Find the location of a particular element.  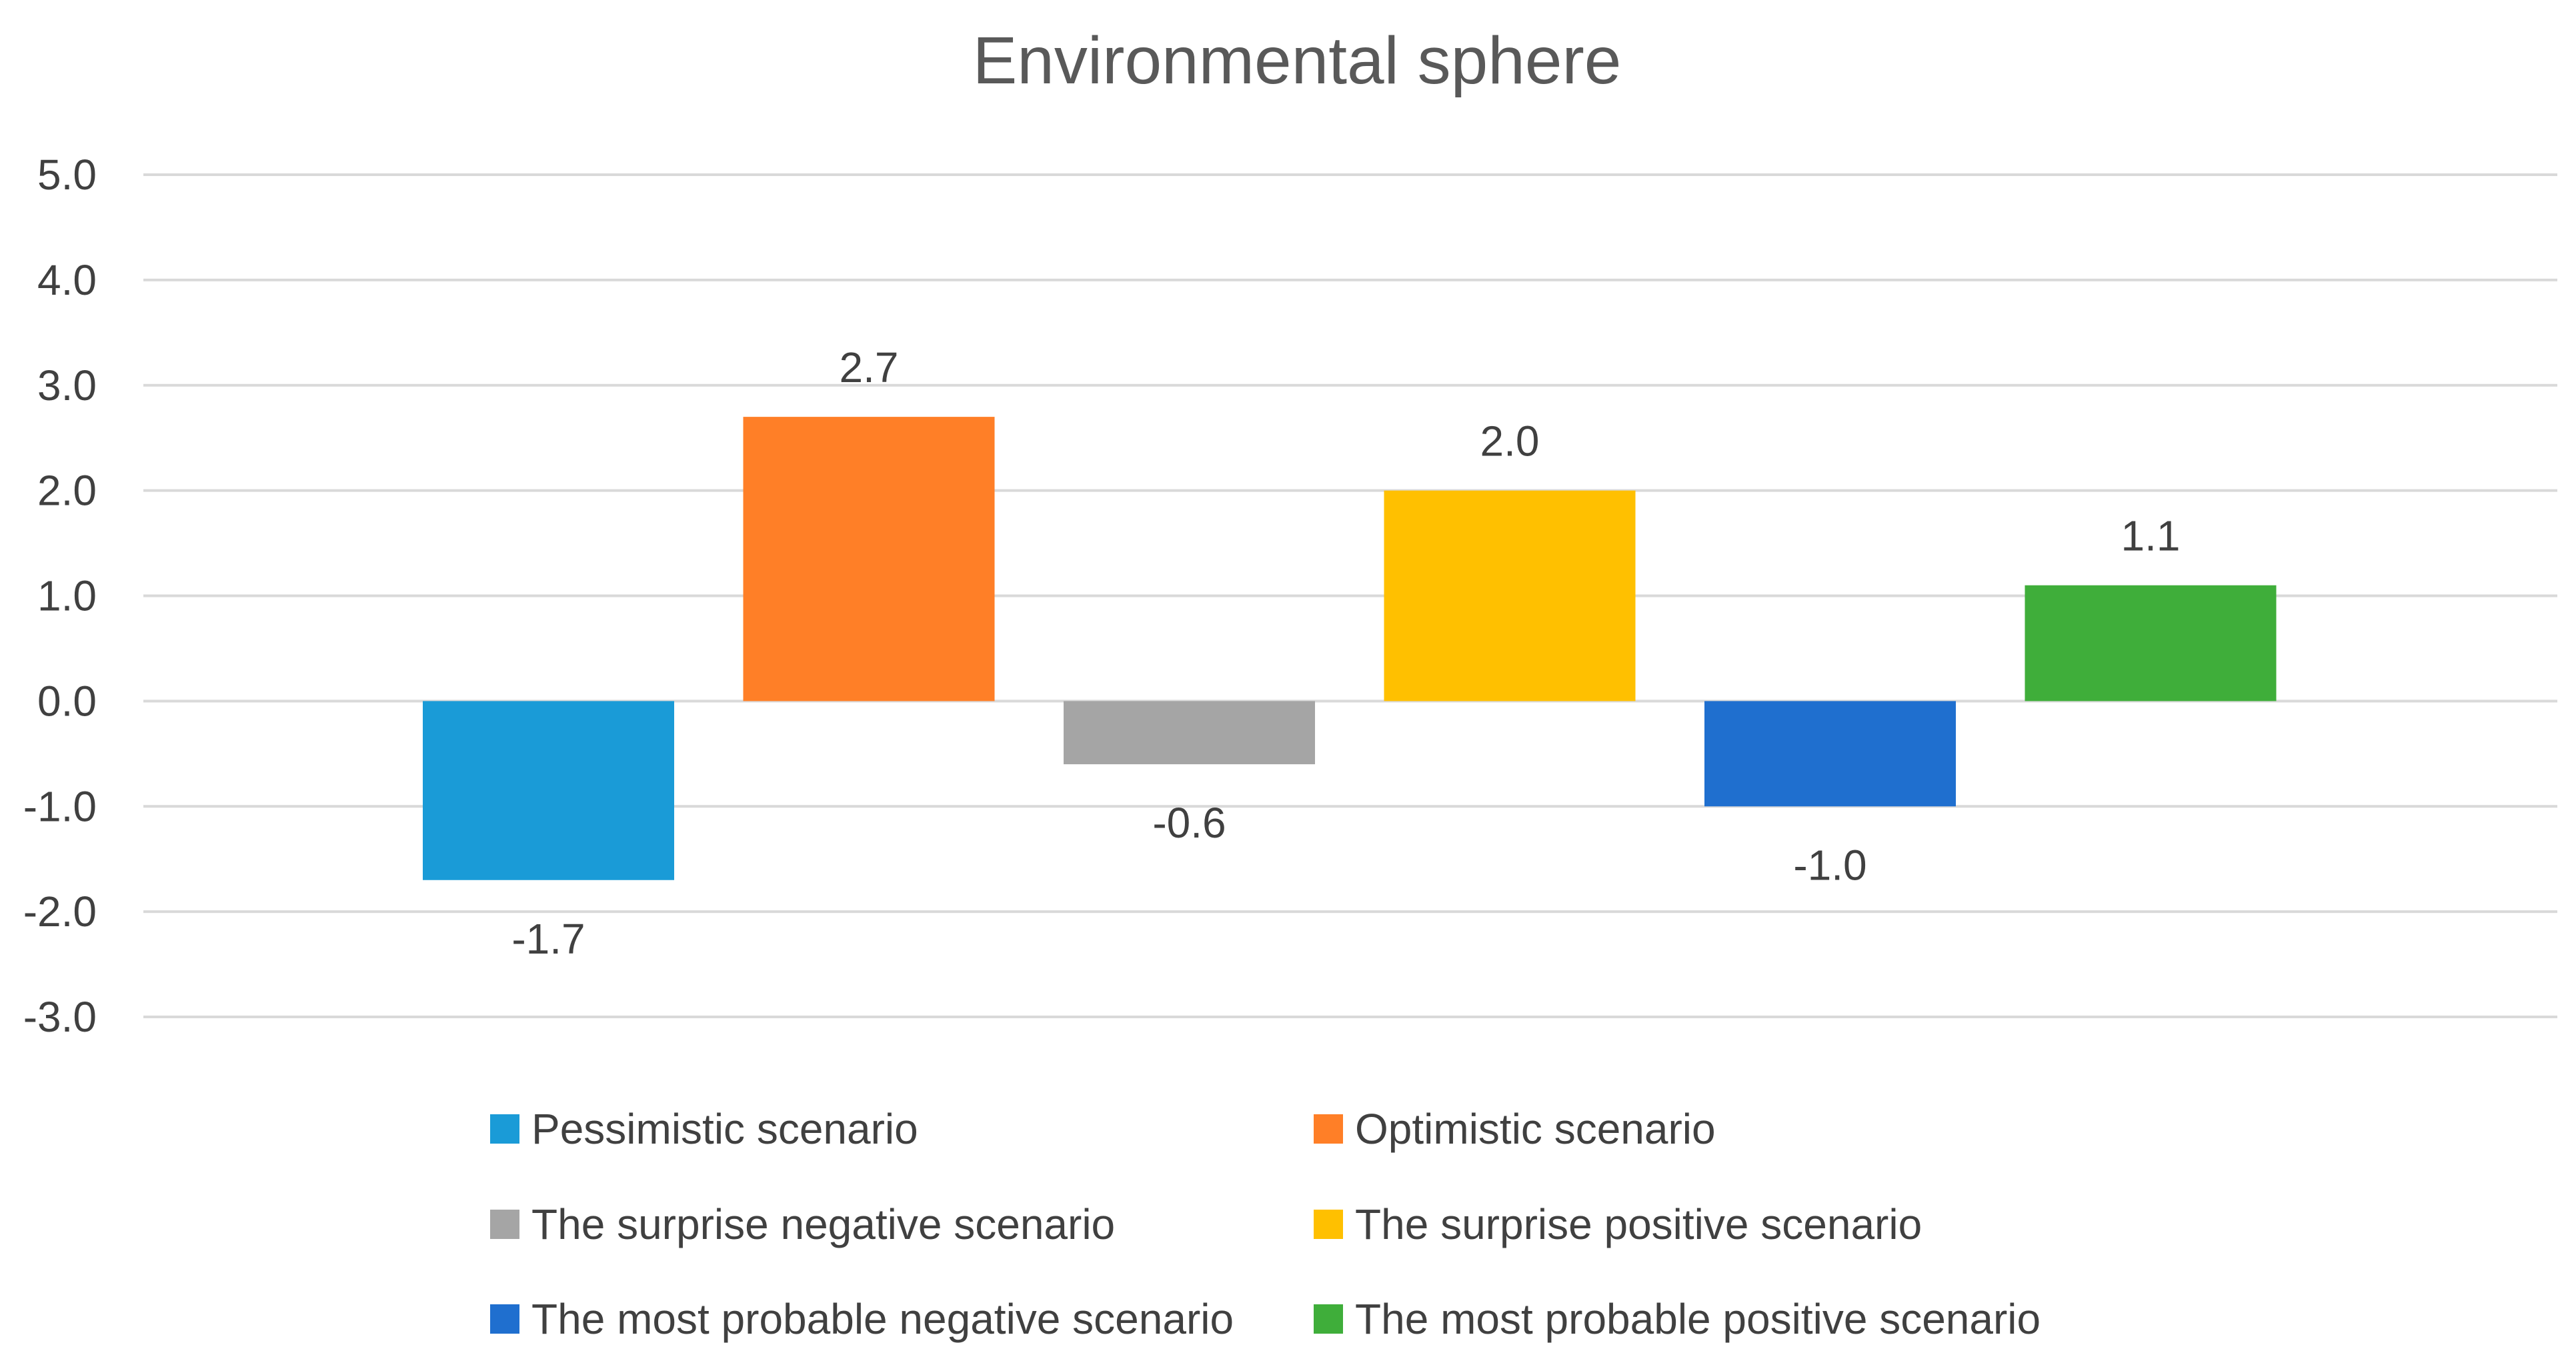

data-label: -1.7 is located at coordinates (548, 939).